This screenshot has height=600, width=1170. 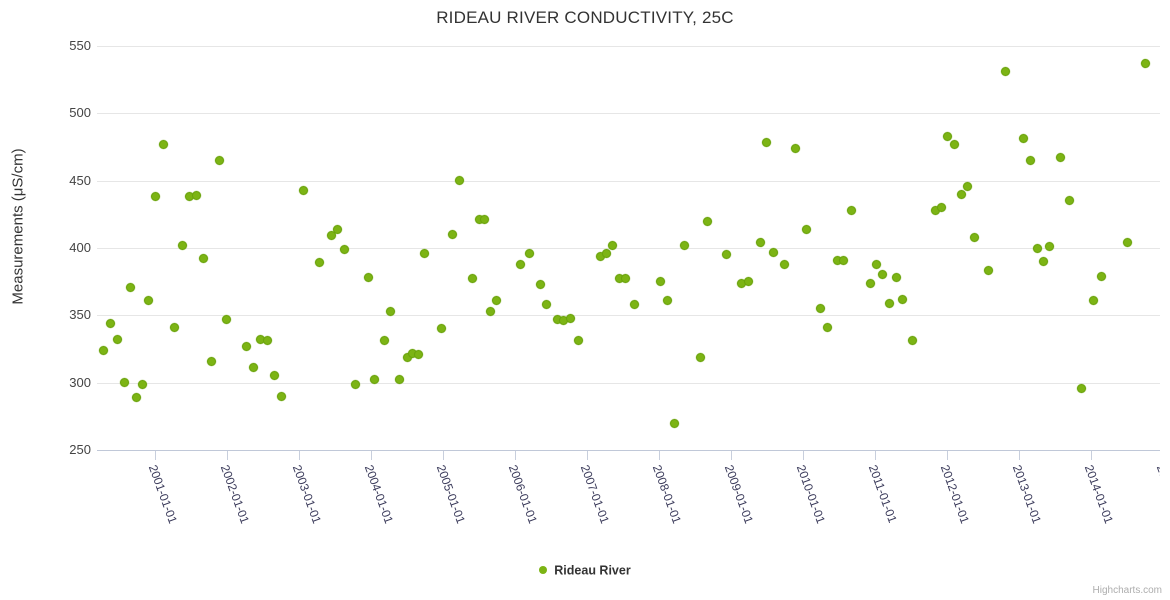 I want to click on x-axis-tick-label: 2003-01-01, so click(x=306, y=494).